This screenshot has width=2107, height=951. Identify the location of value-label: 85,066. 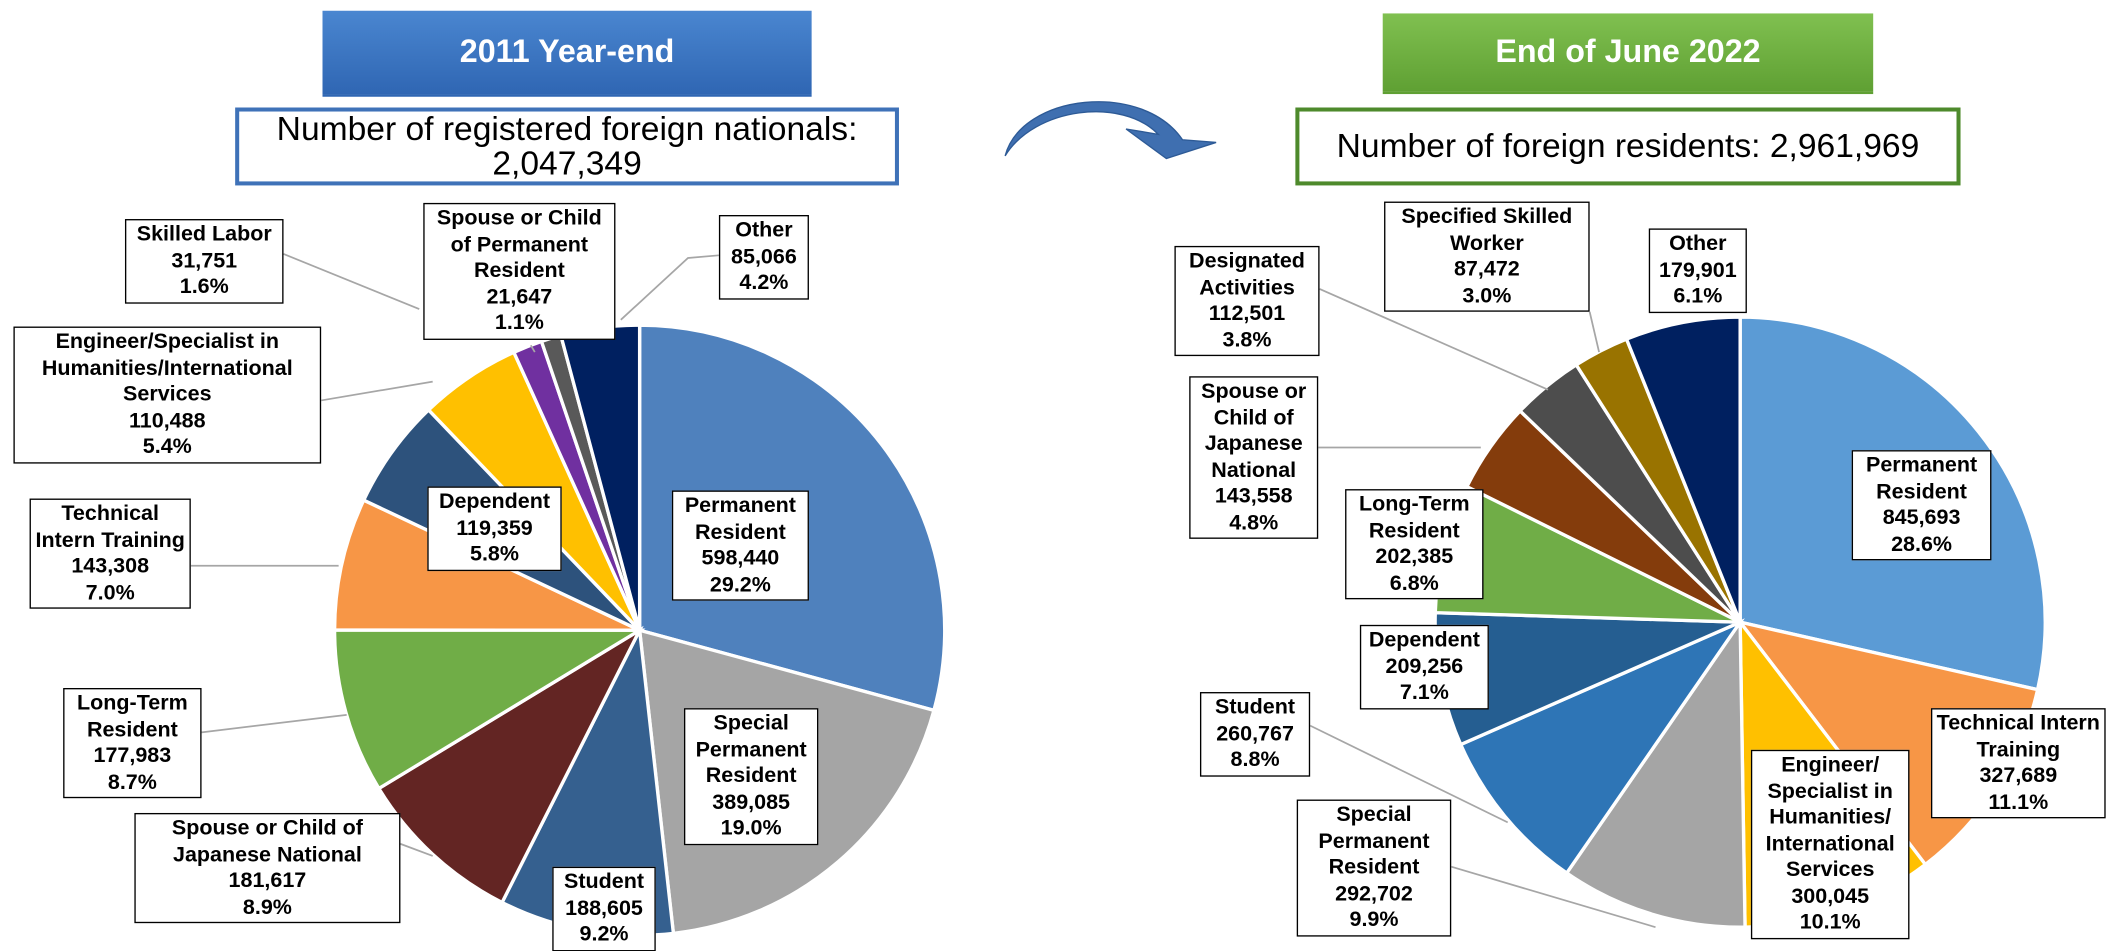
(764, 257).